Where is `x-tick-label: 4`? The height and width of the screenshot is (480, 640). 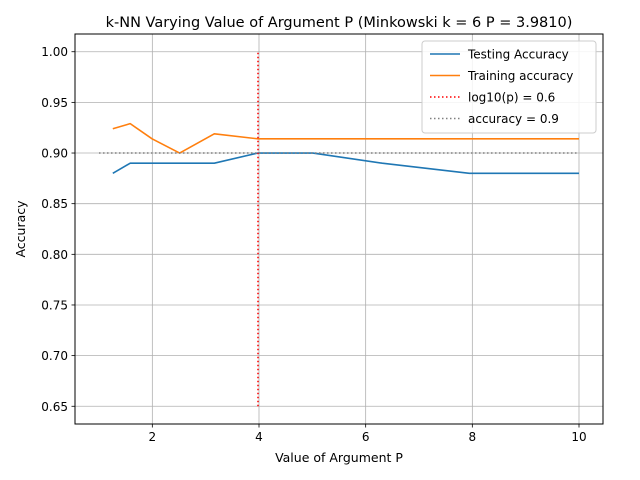 x-tick-label: 4 is located at coordinates (259, 437).